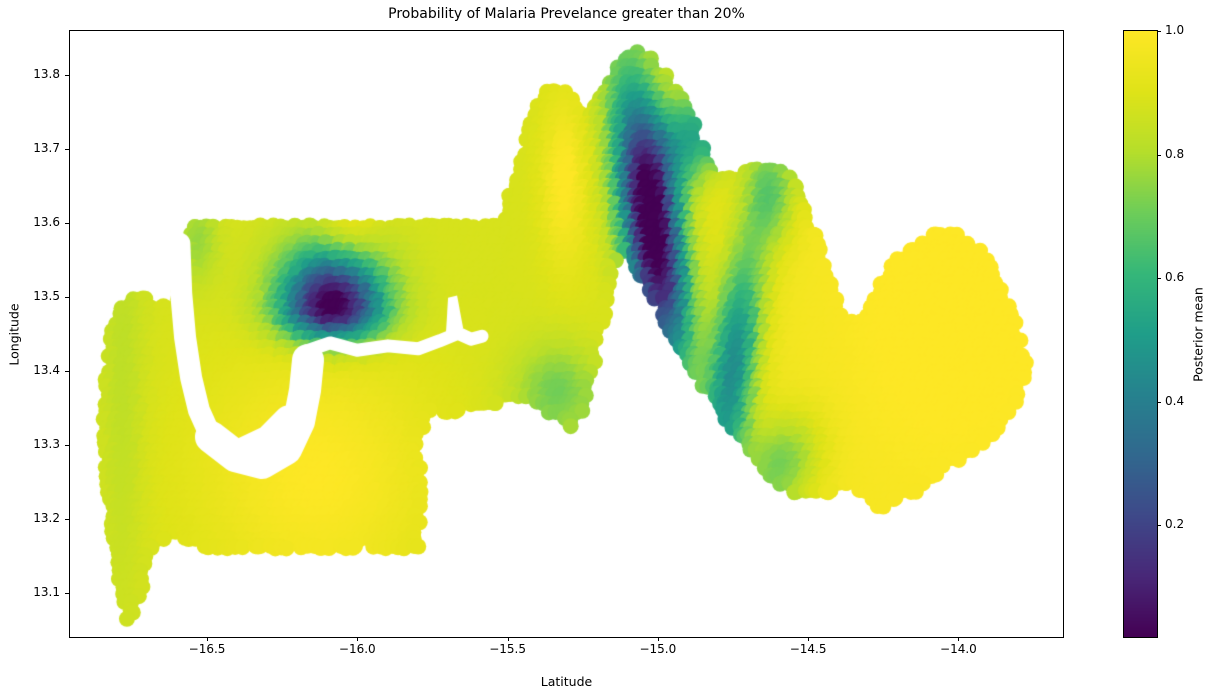 Image resolution: width=1216 pixels, height=699 pixels. I want to click on colorbar-canvas, so click(1140, 334).